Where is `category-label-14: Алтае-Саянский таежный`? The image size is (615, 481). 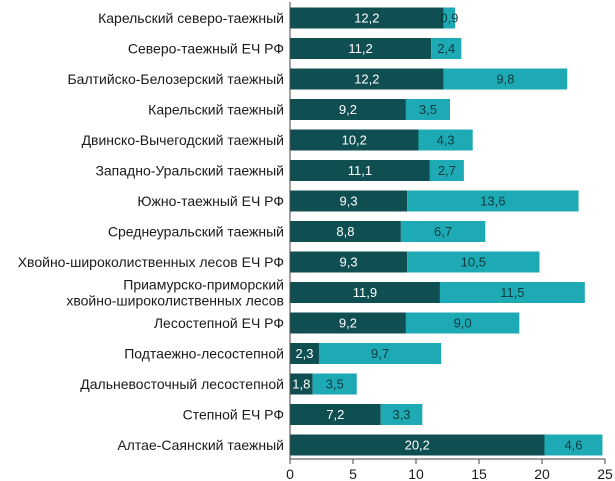 category-label-14: Алтае-Саянский таежный is located at coordinates (200, 445).